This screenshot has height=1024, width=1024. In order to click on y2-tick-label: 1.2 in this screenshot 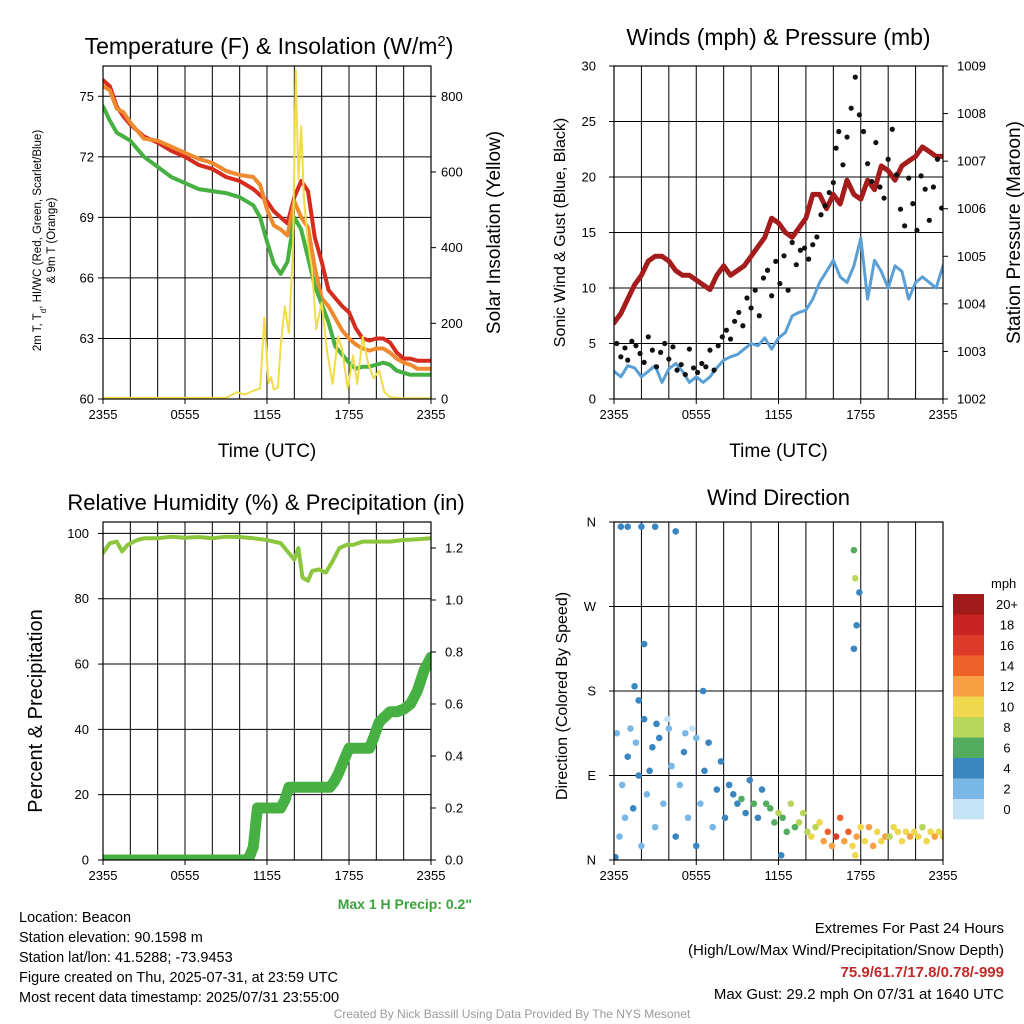, I will do `click(454, 548)`.